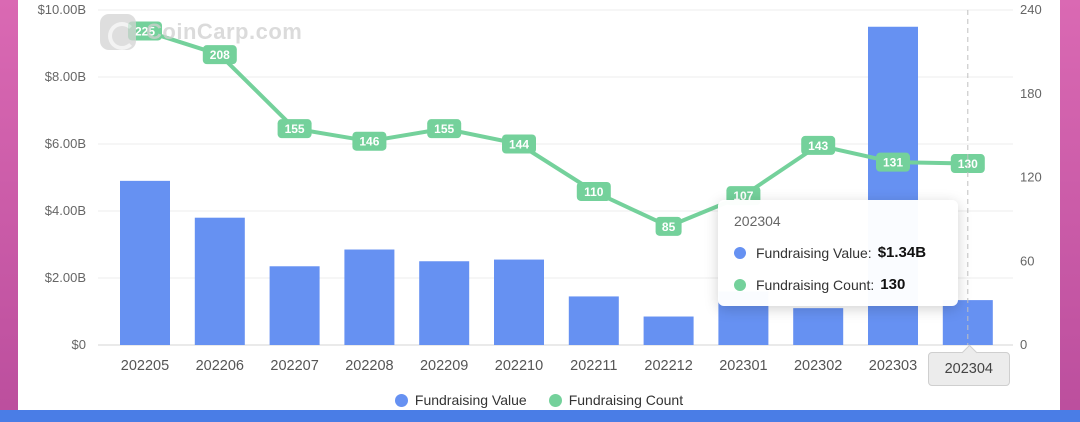 Image resolution: width=1080 pixels, height=422 pixels. I want to click on tooltip-count-amount: 130, so click(893, 284).